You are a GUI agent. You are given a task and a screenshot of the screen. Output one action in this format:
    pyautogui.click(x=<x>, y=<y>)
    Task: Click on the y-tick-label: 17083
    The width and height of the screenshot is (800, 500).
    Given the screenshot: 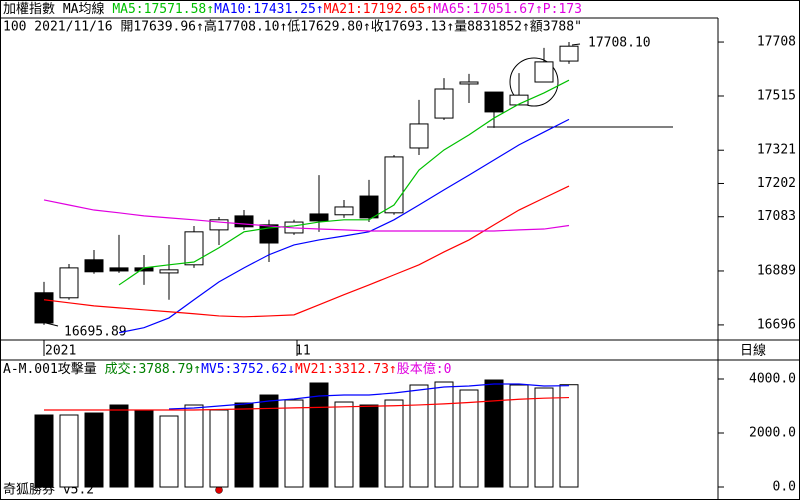 What is the action you would take?
    pyautogui.click(x=776, y=216)
    